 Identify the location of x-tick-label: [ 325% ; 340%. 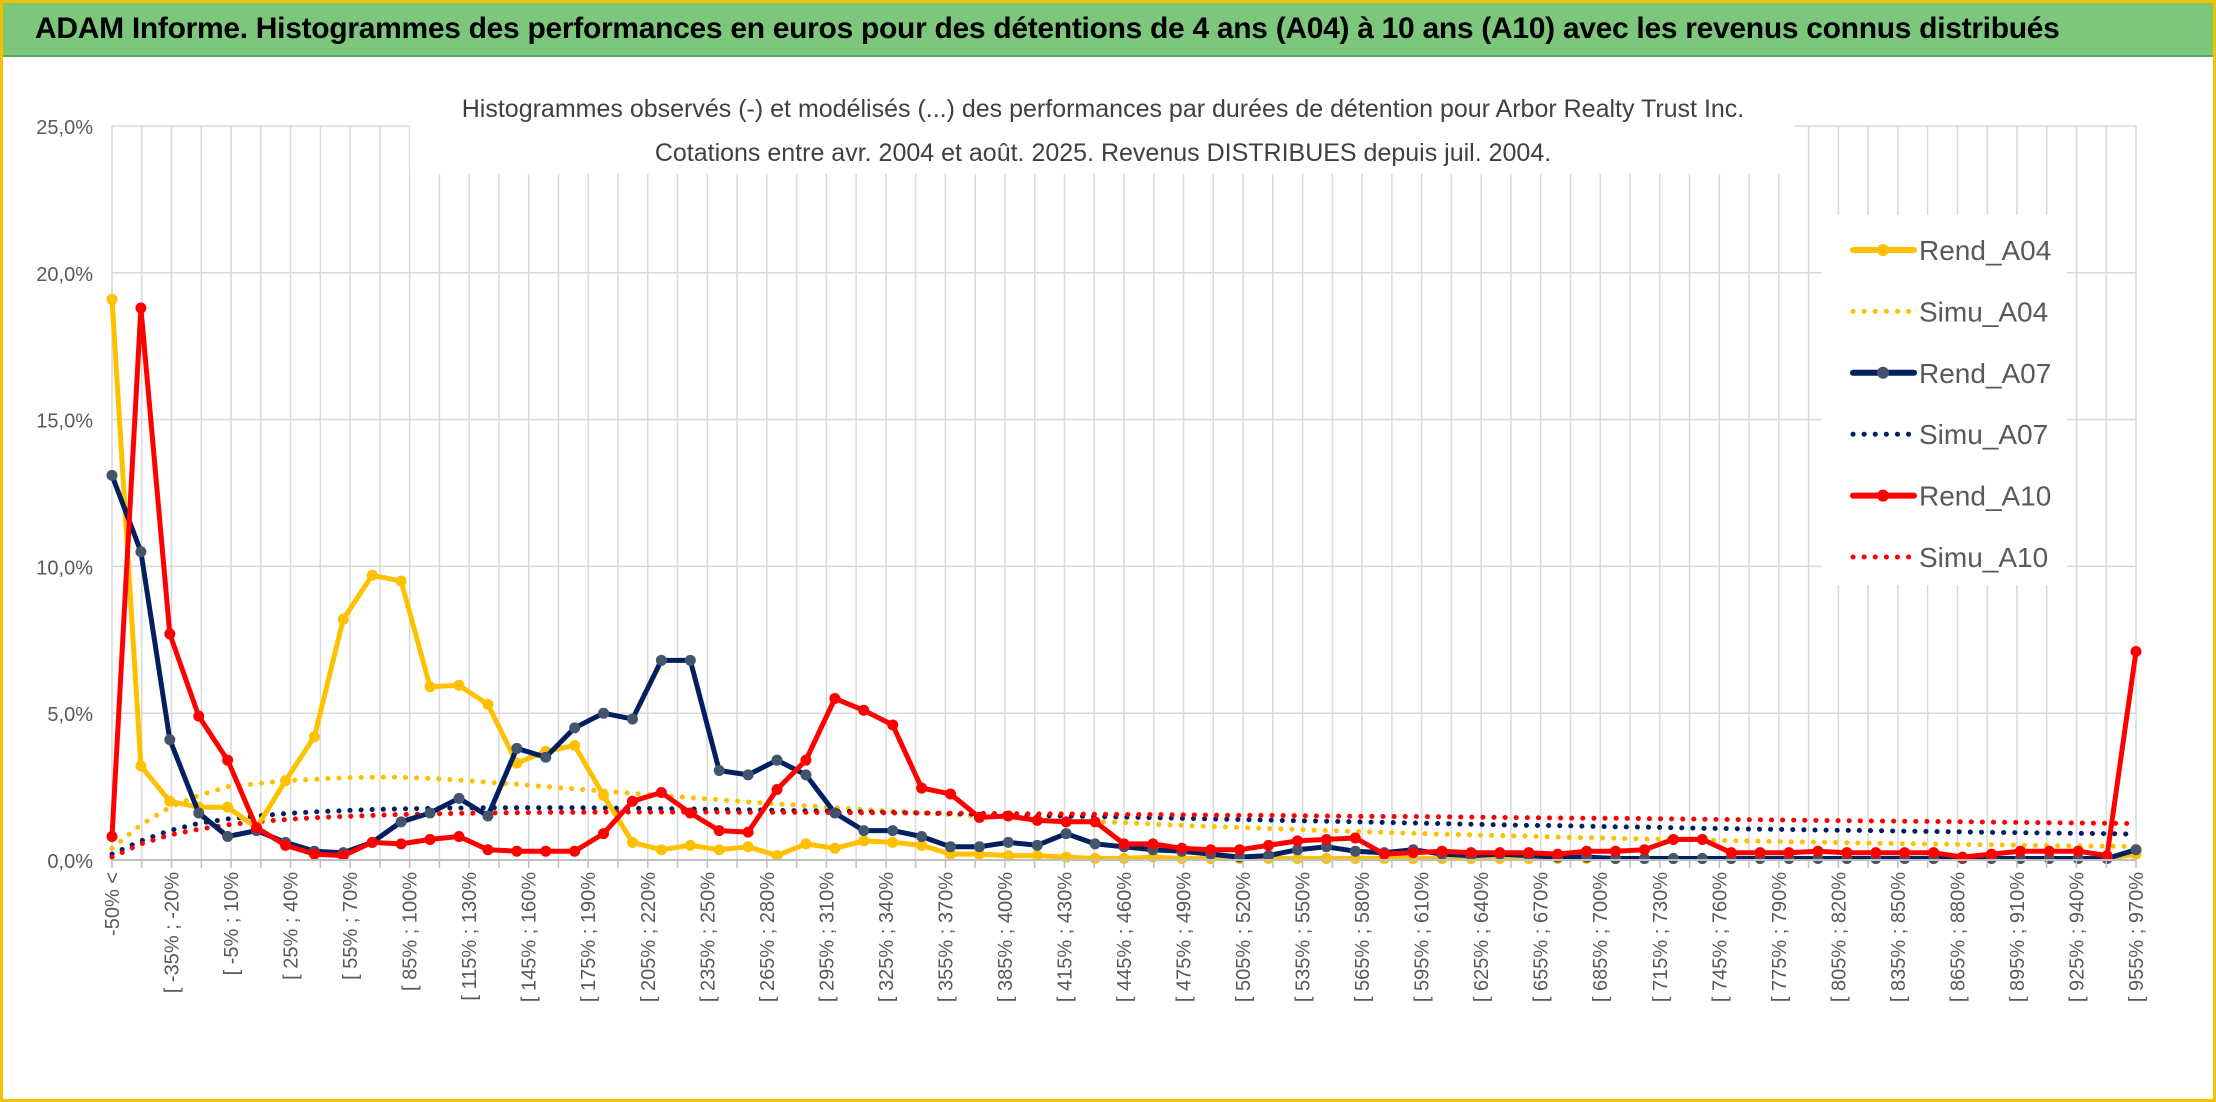
(887, 937).